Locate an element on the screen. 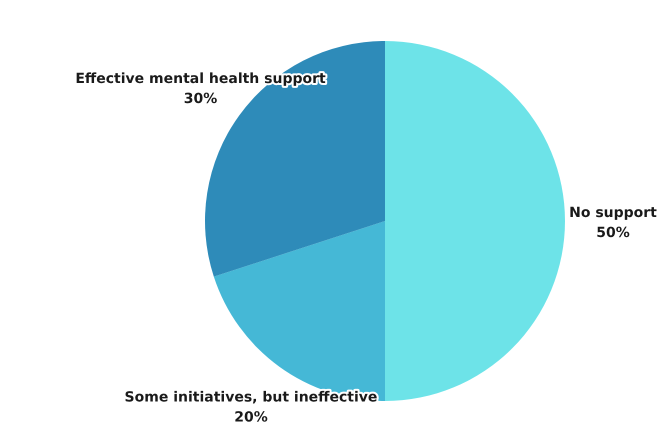  data-label: 20% is located at coordinates (251, 417).